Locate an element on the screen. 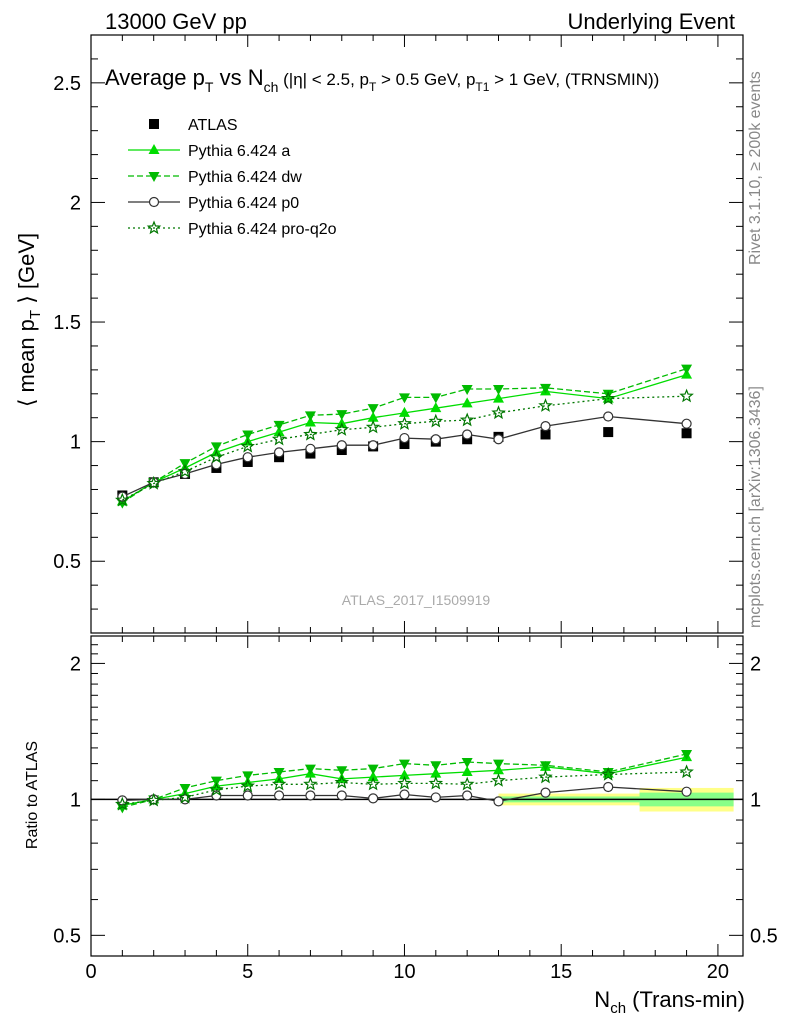 The height and width of the screenshot is (1024, 786). legend-label: Pythia 6.424 pro-q2o is located at coordinates (262, 229).